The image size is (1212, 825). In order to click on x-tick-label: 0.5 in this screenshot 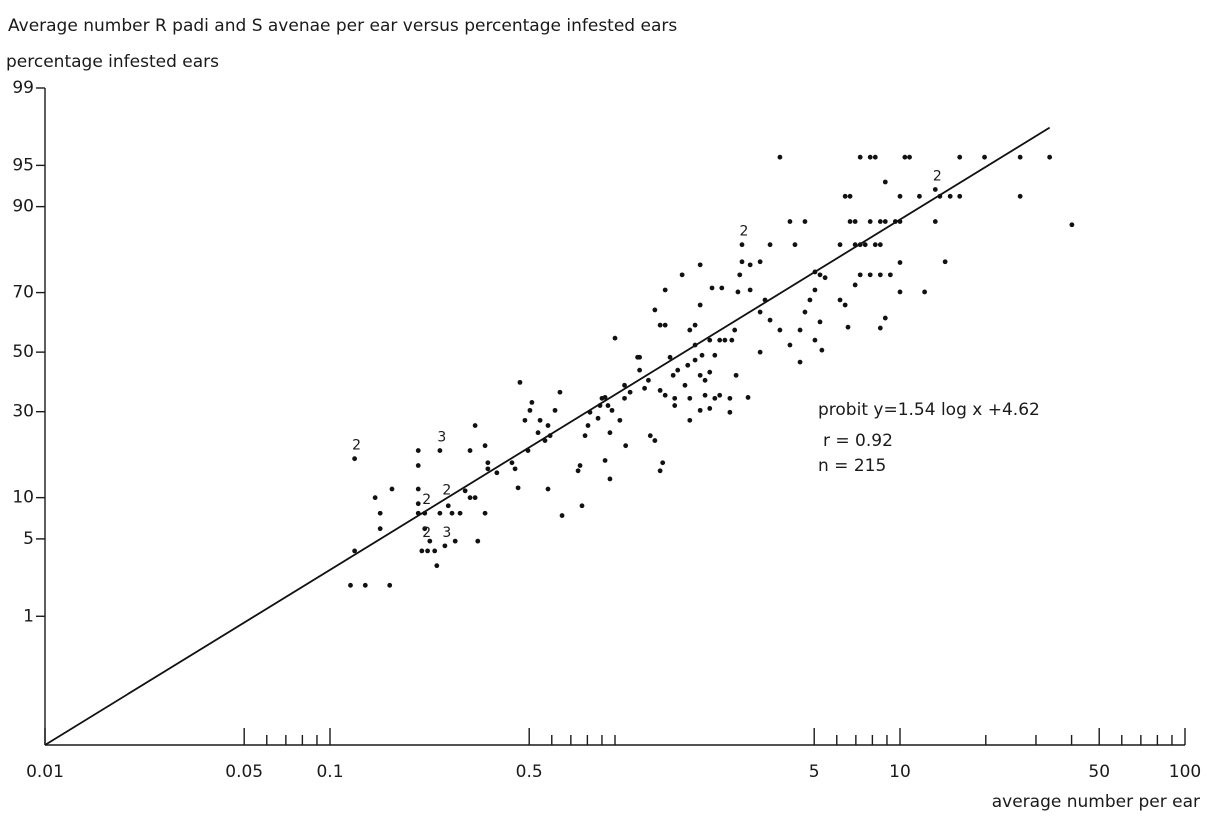, I will do `click(529, 772)`.